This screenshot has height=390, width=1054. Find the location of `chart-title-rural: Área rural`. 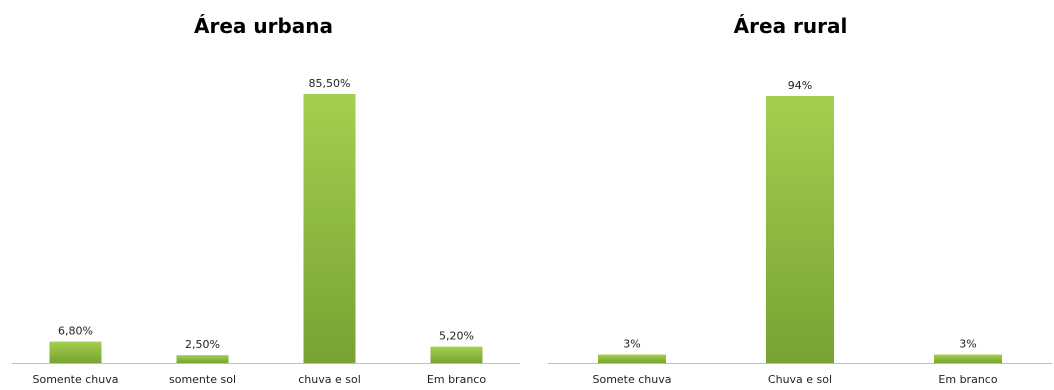

chart-title-rural: Área rural is located at coordinates (790, 26).